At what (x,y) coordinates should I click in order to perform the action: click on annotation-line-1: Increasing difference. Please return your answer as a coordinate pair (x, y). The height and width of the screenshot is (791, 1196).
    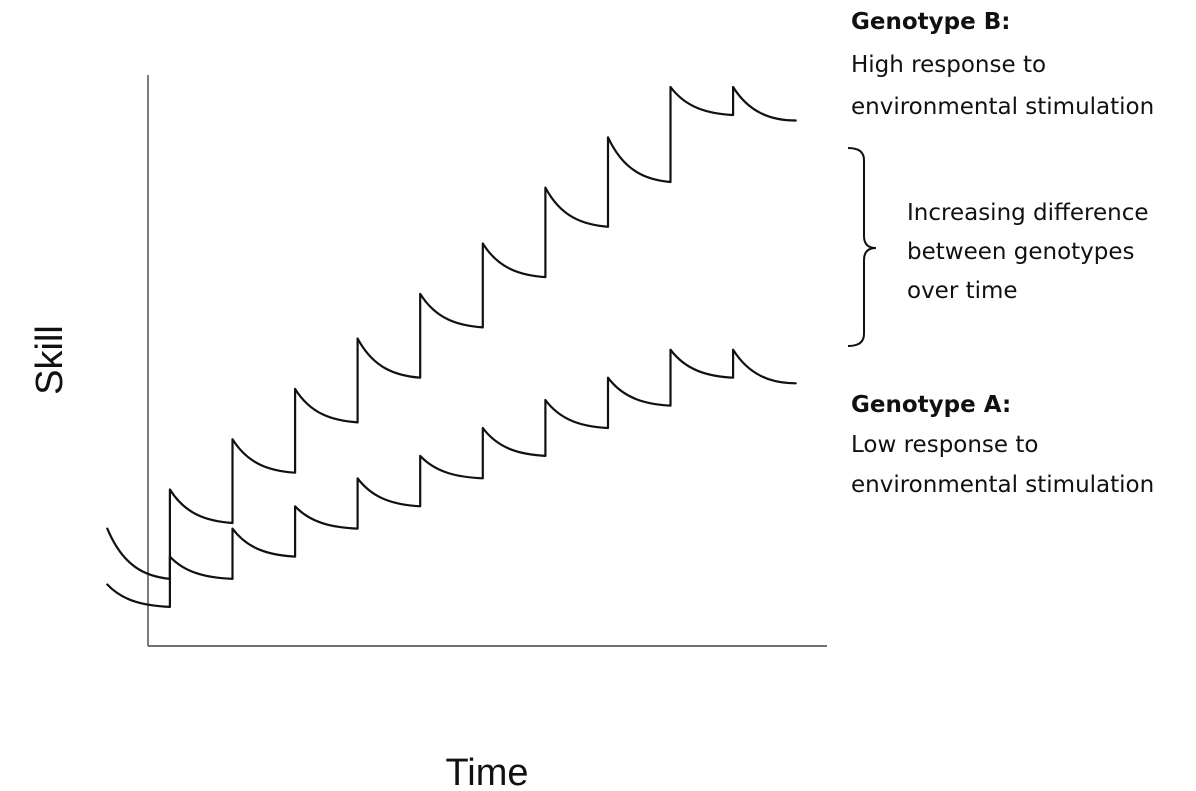
    Looking at the image, I should click on (1028, 213).